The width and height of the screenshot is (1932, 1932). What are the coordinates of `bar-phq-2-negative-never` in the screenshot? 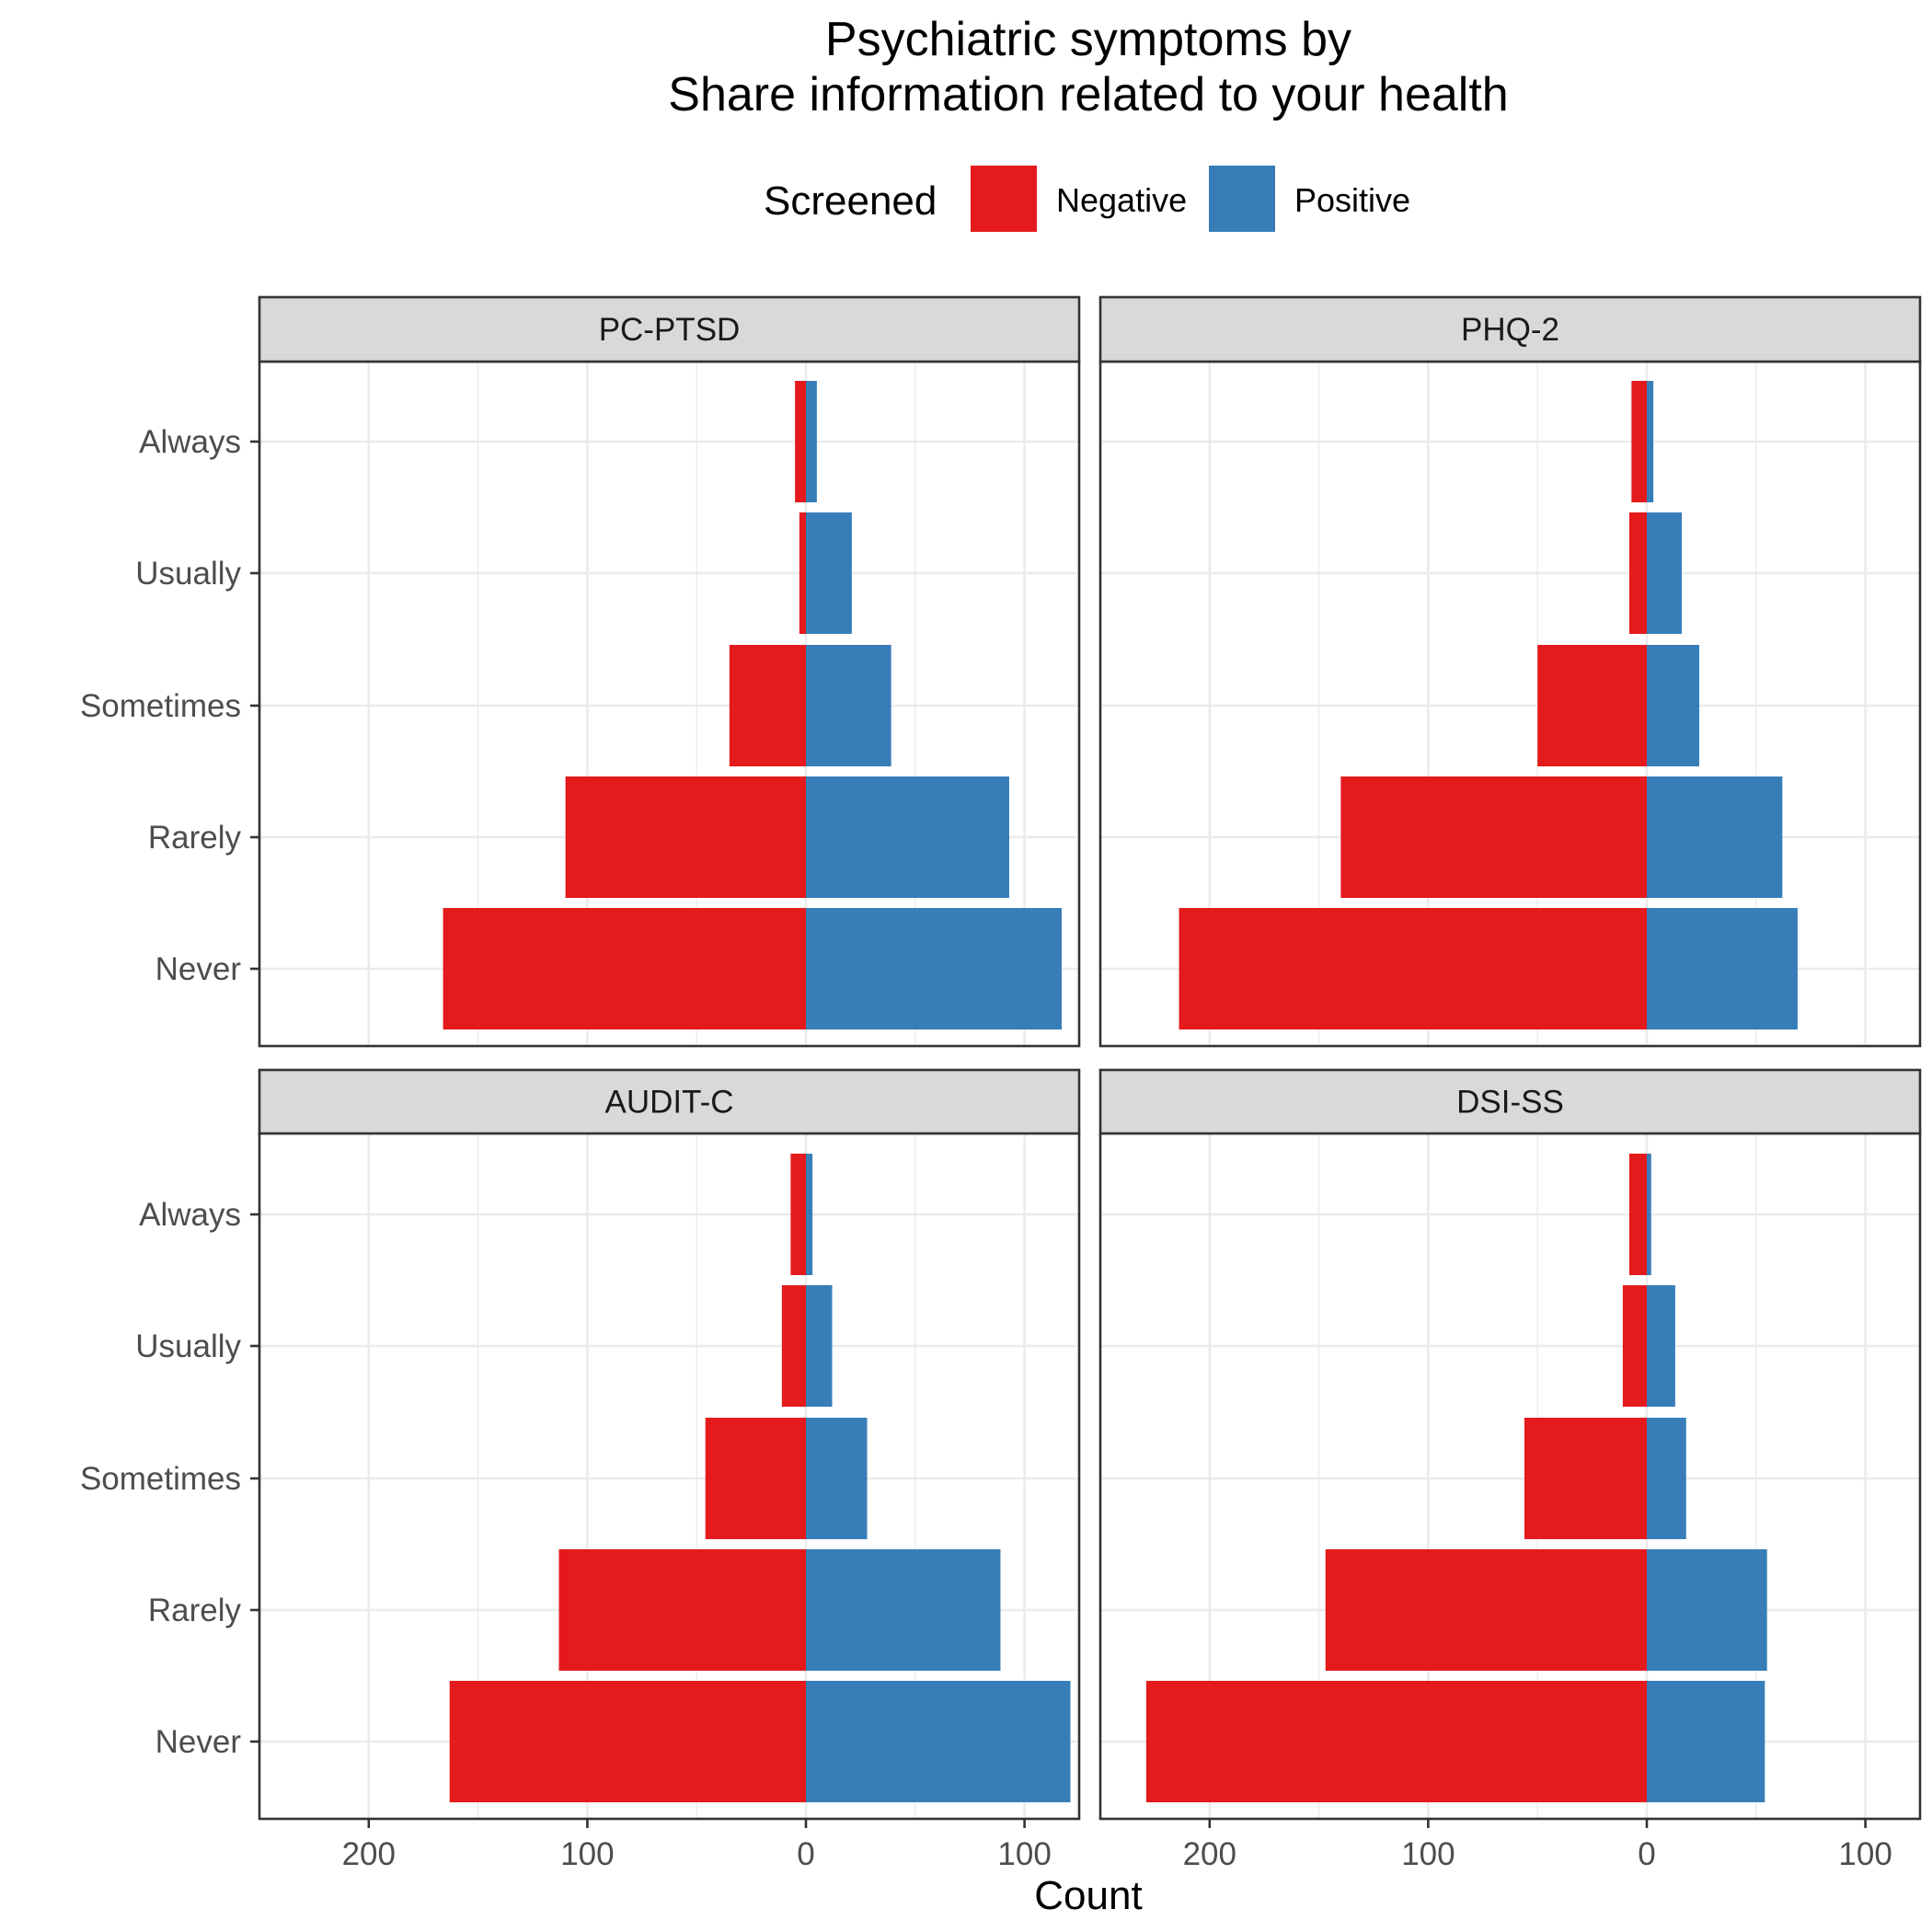 It's located at (1413, 968).